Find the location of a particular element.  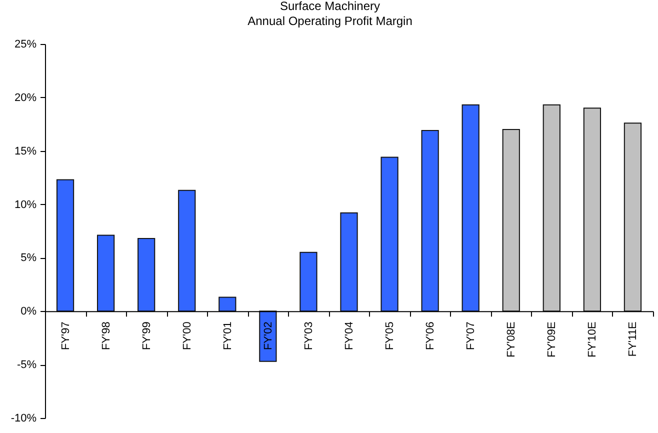

x-tick-label: FY'03 is located at coordinates (308, 336).